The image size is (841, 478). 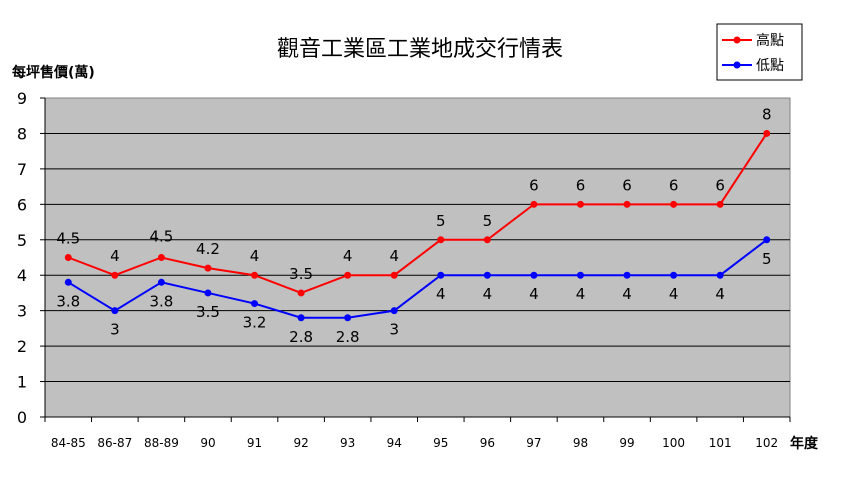 I want to click on legend: 高點 低點, so click(x=759, y=52).